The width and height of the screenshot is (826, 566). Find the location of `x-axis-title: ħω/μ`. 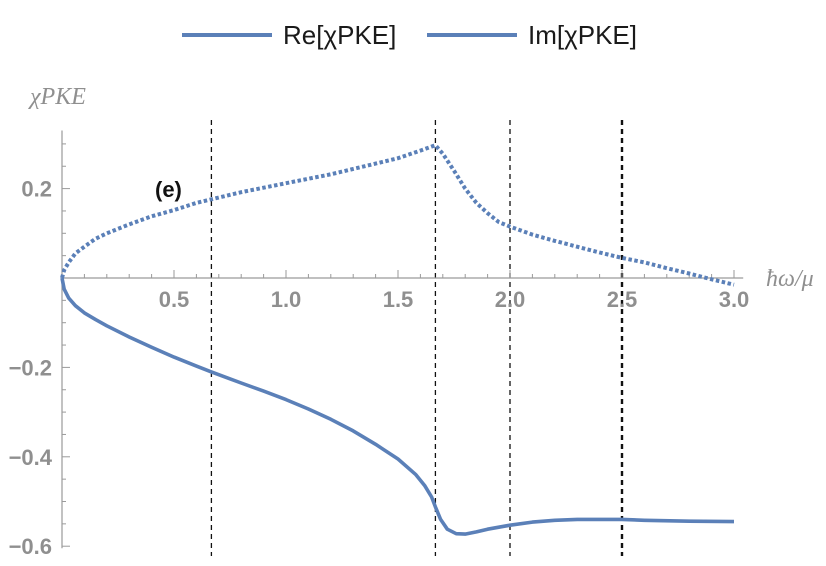

x-axis-title: ħω/μ is located at coordinates (790, 279).